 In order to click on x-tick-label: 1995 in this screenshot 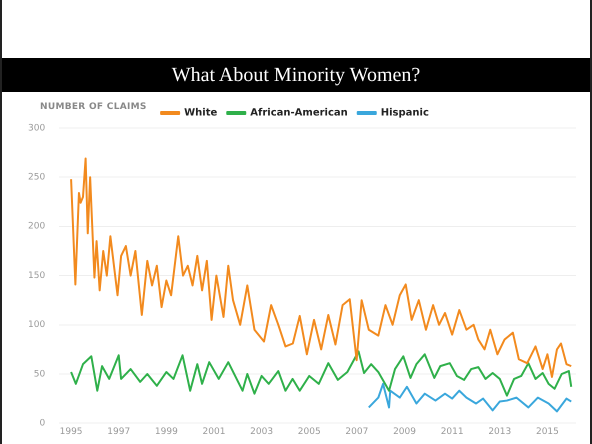, I will do `click(71, 431)`.